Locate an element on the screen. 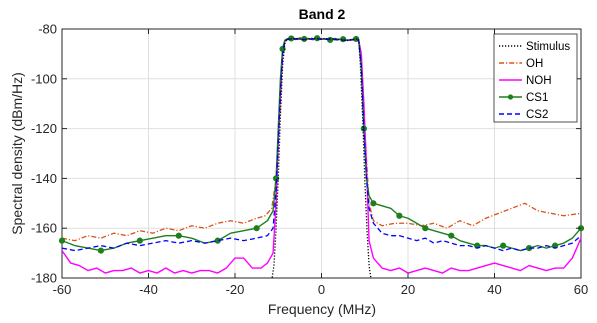 The image size is (597, 323). legend-box is located at coordinates (535, 78).